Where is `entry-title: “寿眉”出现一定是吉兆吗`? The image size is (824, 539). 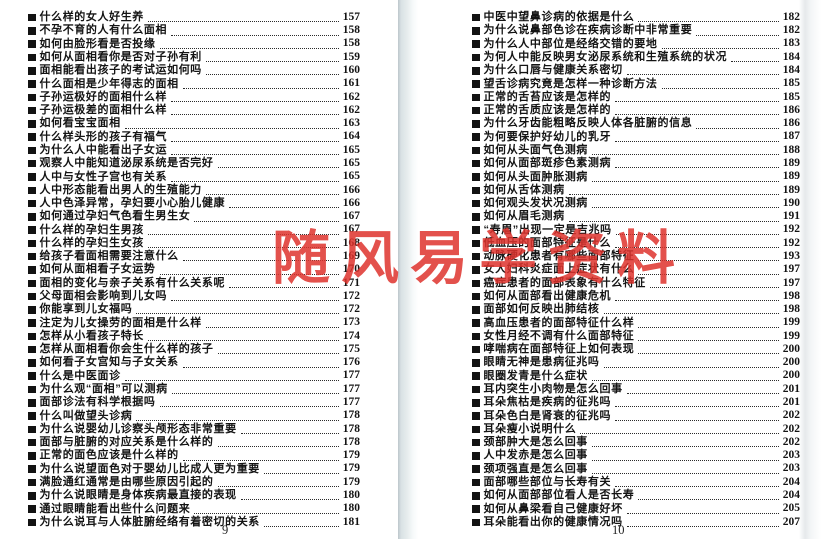 entry-title: “寿眉”出现一定是吉兆吗 is located at coordinates (547, 229).